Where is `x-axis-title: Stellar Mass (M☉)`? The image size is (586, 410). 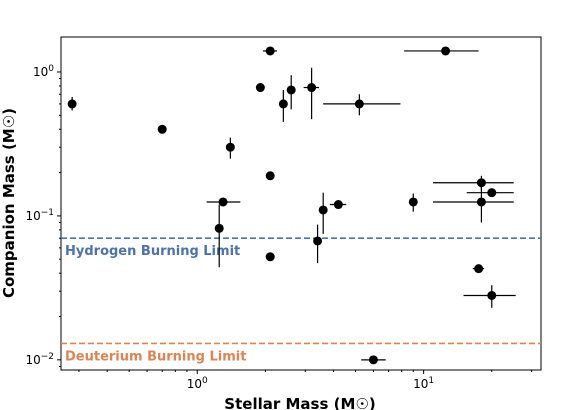 x-axis-title: Stellar Mass (M☉) is located at coordinates (299, 402).